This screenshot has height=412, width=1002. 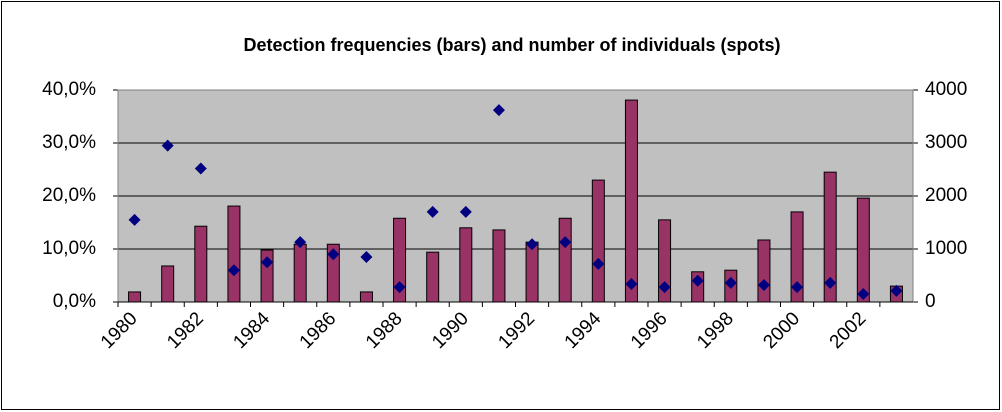 I want to click on y2-tick-label: 4000, so click(x=946, y=89).